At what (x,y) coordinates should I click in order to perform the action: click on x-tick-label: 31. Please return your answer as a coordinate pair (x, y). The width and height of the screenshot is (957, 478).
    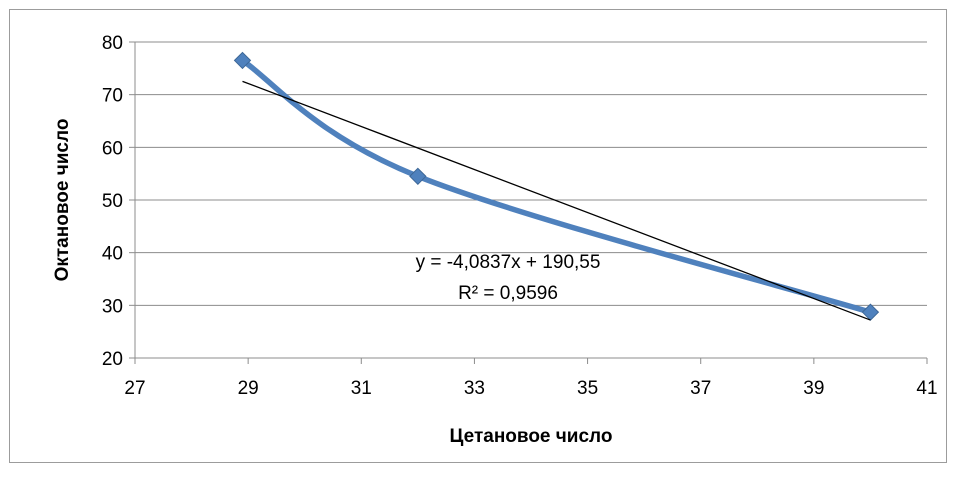
    Looking at the image, I should click on (361, 388).